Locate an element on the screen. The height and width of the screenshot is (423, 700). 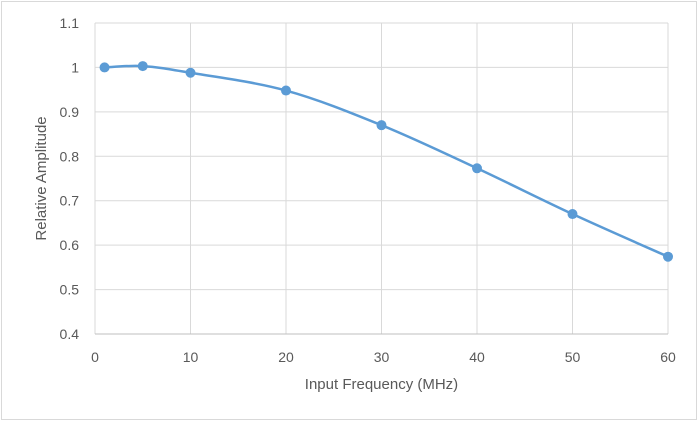
y-tick-label: 0.7 is located at coordinates (70, 201).